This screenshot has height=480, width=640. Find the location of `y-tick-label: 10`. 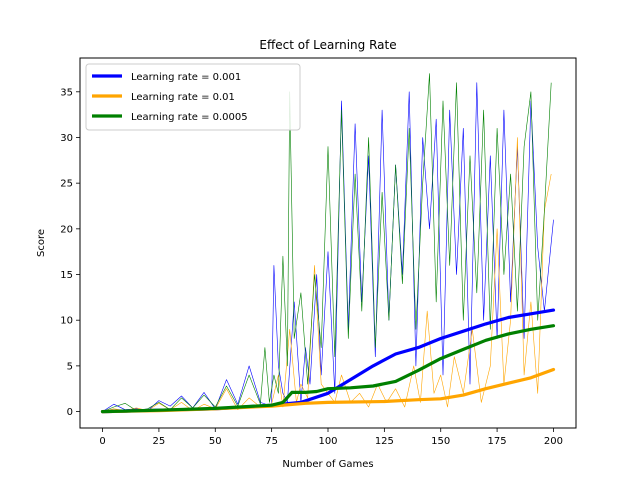

y-tick-label: 10 is located at coordinates (66, 321).